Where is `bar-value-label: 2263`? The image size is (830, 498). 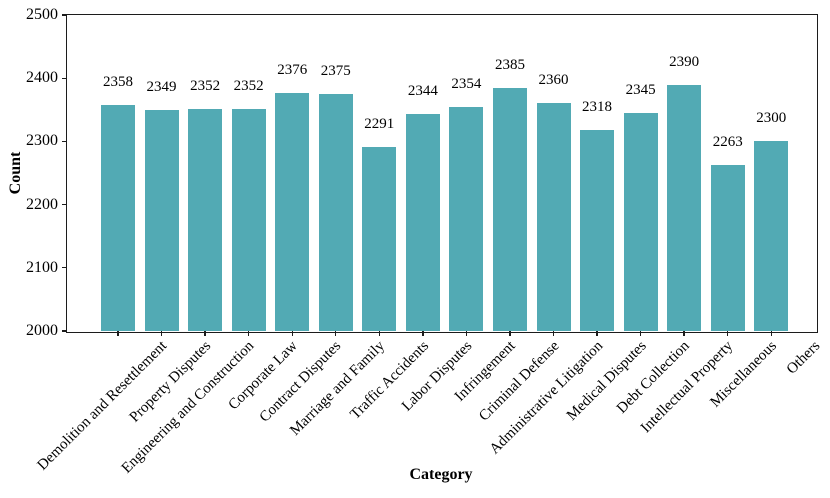
bar-value-label: 2263 is located at coordinates (727, 141).